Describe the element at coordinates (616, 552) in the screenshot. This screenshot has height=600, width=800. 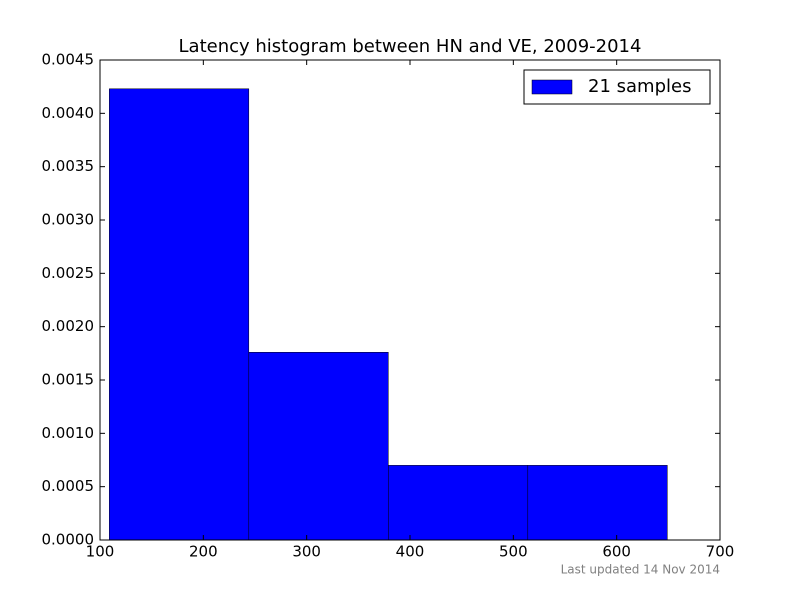
I see `x-tick-label: 600` at that location.